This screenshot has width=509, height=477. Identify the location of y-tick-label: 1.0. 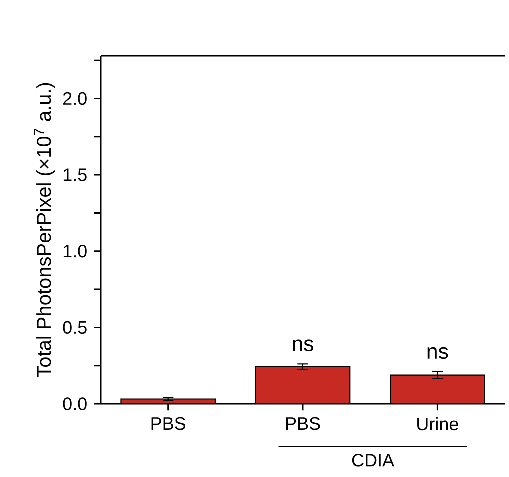
(75, 251).